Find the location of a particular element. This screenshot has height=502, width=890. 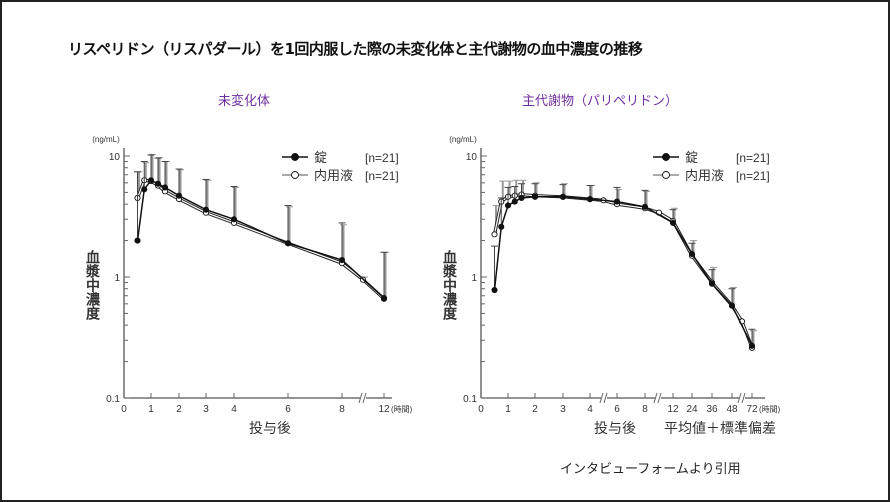

x-tick-label: 24 is located at coordinates (692, 409).